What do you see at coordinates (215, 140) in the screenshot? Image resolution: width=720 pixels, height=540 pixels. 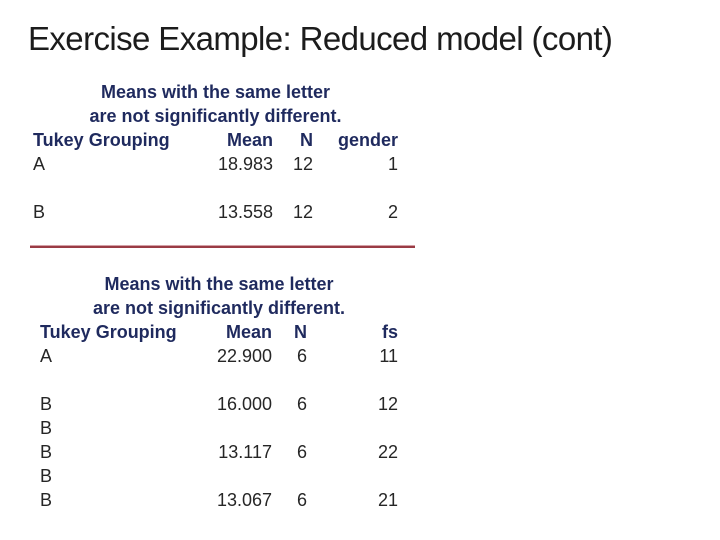 I see `table-header-row: Tukey Grouping Mean N gender` at bounding box center [215, 140].